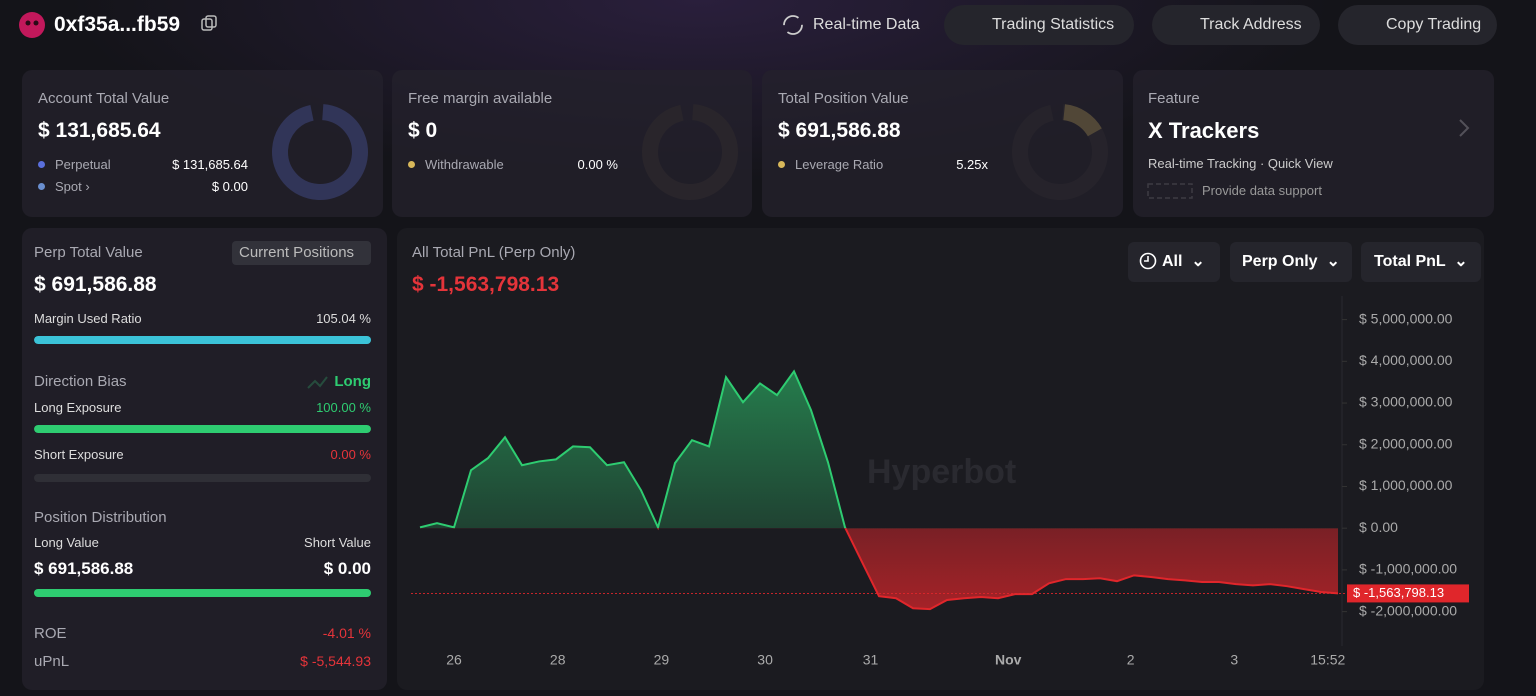  I want to click on chart-total: $ -1,563,798.13, so click(486, 284).